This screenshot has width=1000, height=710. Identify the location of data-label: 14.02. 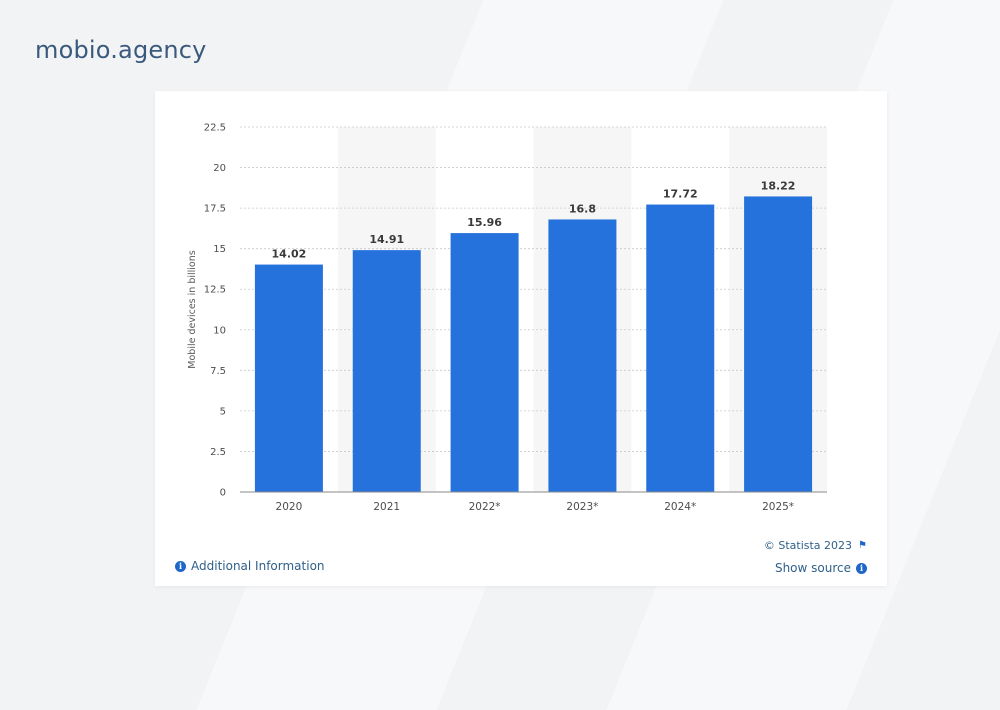
(289, 254).